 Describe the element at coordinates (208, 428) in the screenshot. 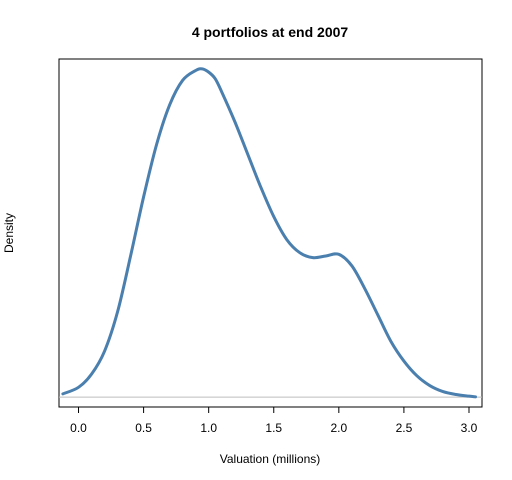

I see `x-tick-label: 1.0` at that location.